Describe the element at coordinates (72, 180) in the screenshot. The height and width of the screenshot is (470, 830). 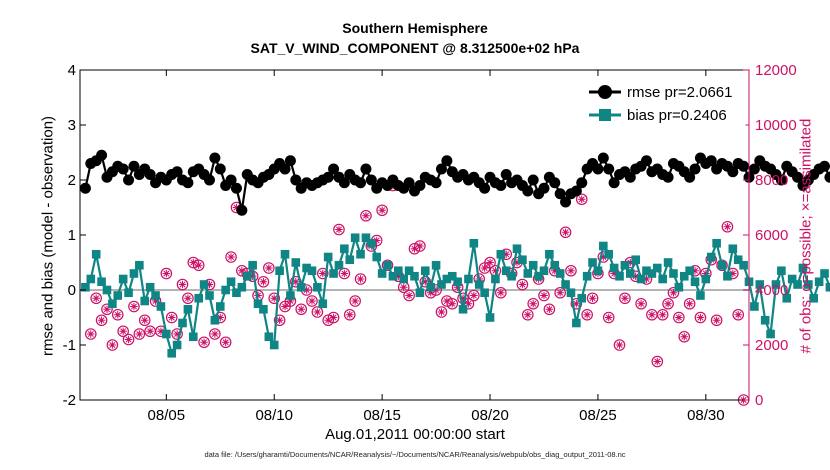
I see `y-left-tick-label: 2` at that location.